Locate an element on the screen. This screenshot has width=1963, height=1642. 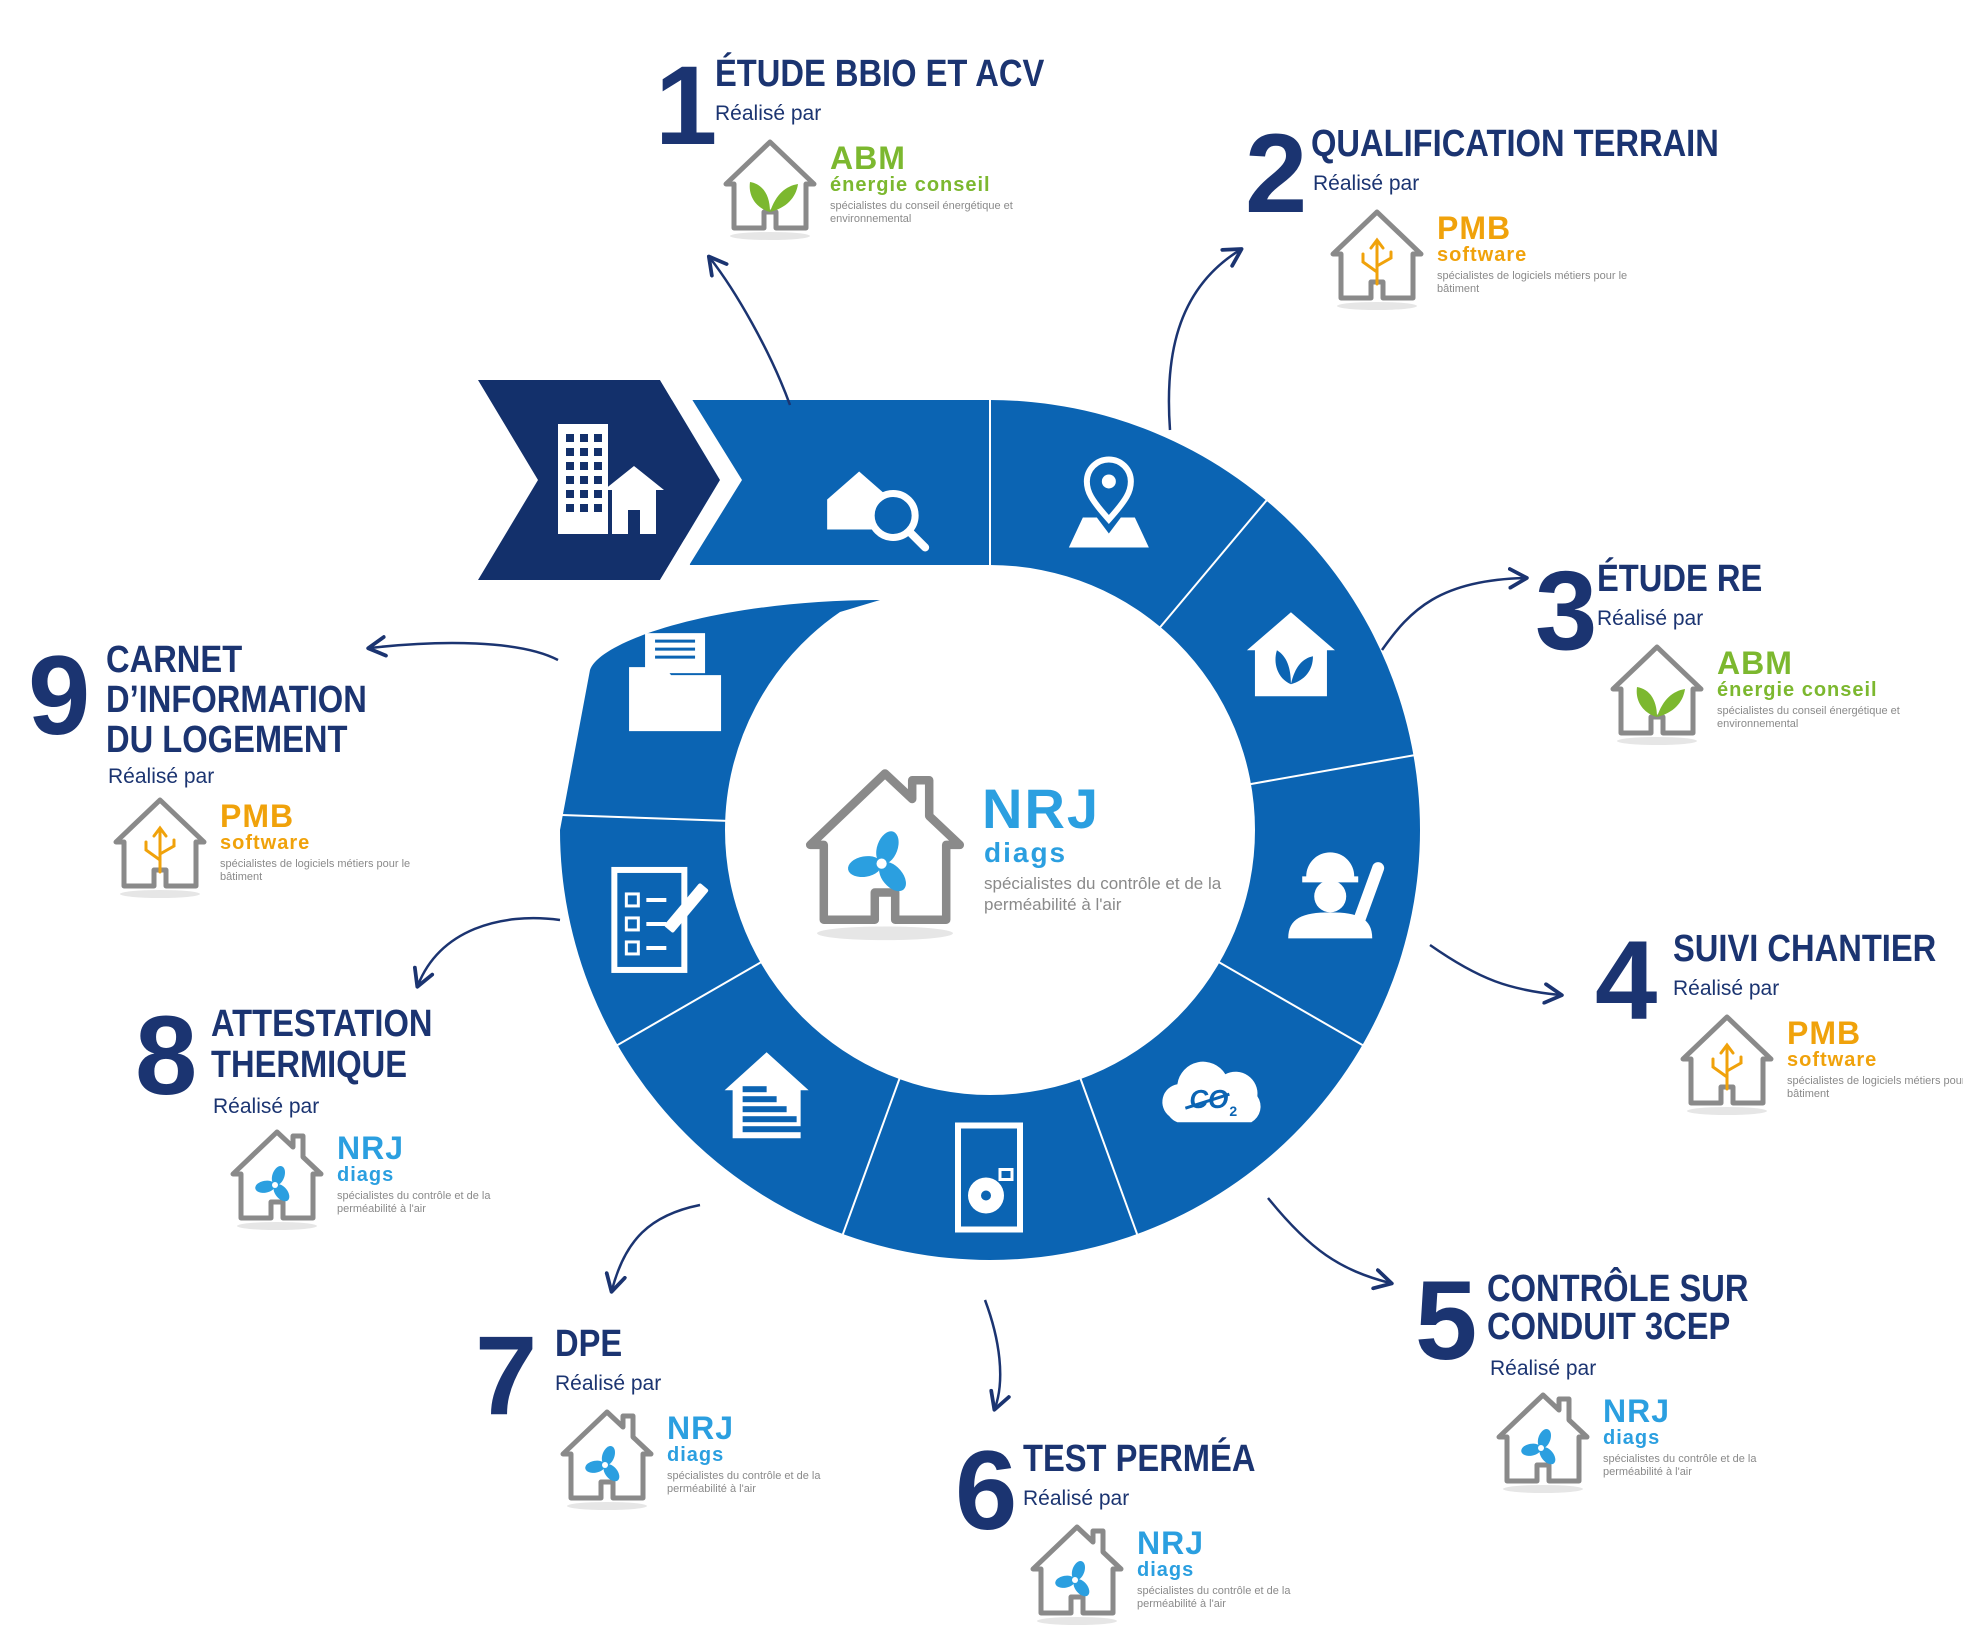
step-7-arrow is located at coordinates (652, 1248).